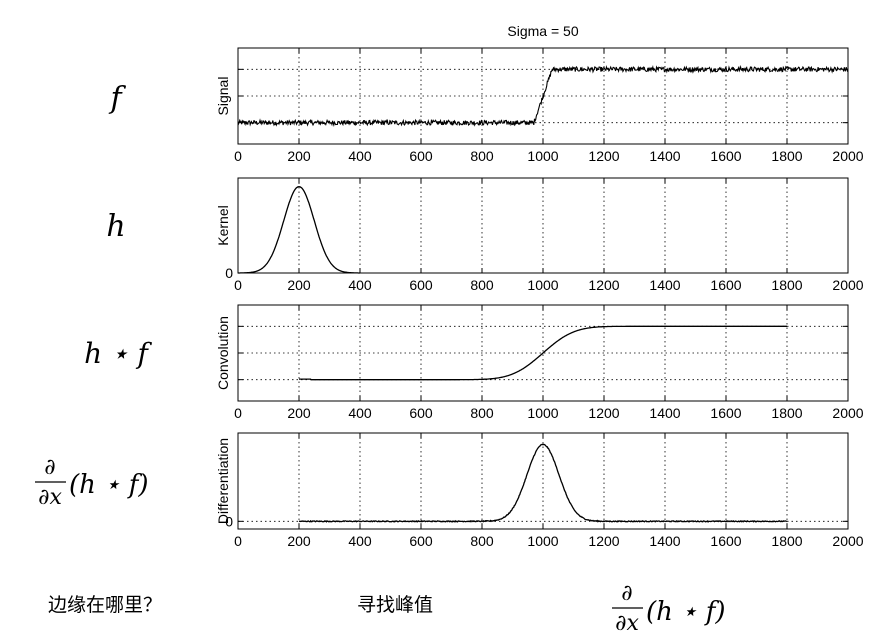 This screenshot has width=893, height=637. What do you see at coordinates (395, 605) in the screenshot?
I see `caption-find-peak: 寻找峰值` at bounding box center [395, 605].